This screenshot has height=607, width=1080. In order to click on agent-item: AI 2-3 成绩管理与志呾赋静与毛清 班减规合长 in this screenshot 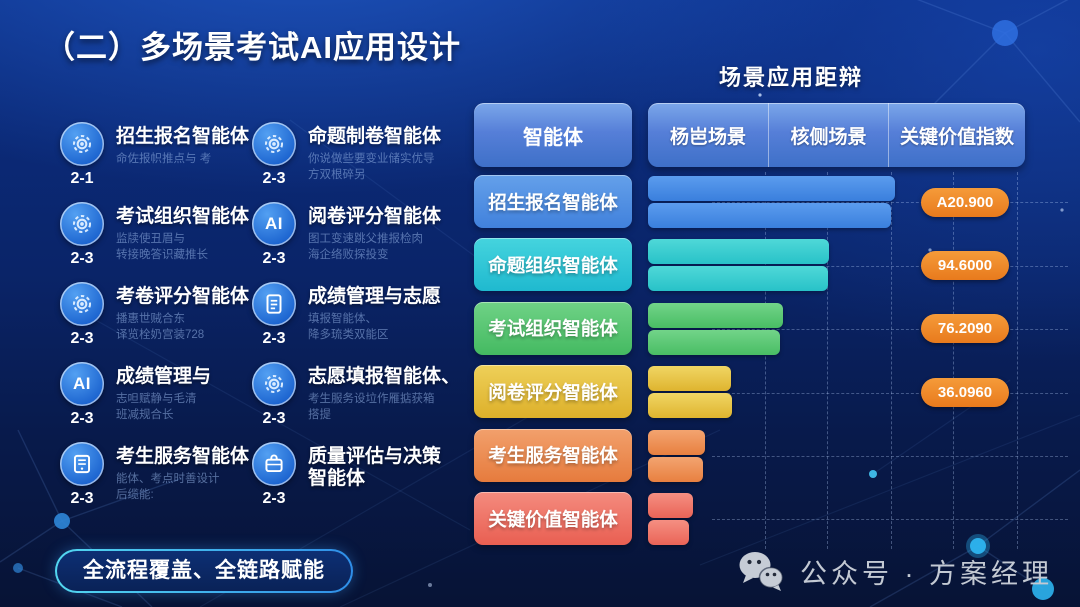, I will do `click(154, 402)`.